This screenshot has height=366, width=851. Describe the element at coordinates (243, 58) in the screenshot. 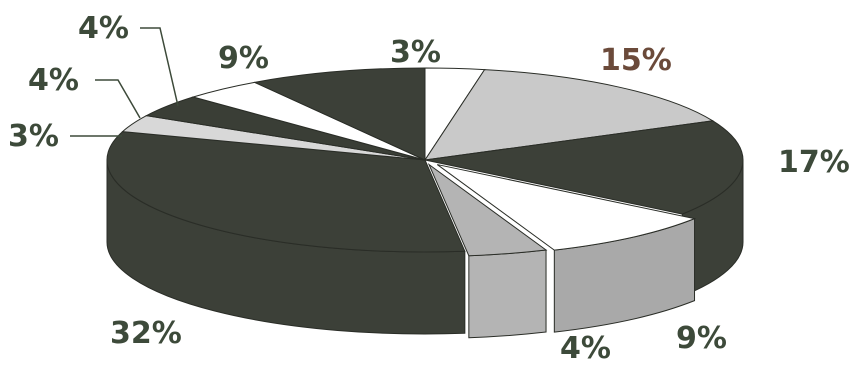

I see `slice-label-9: 9%` at that location.